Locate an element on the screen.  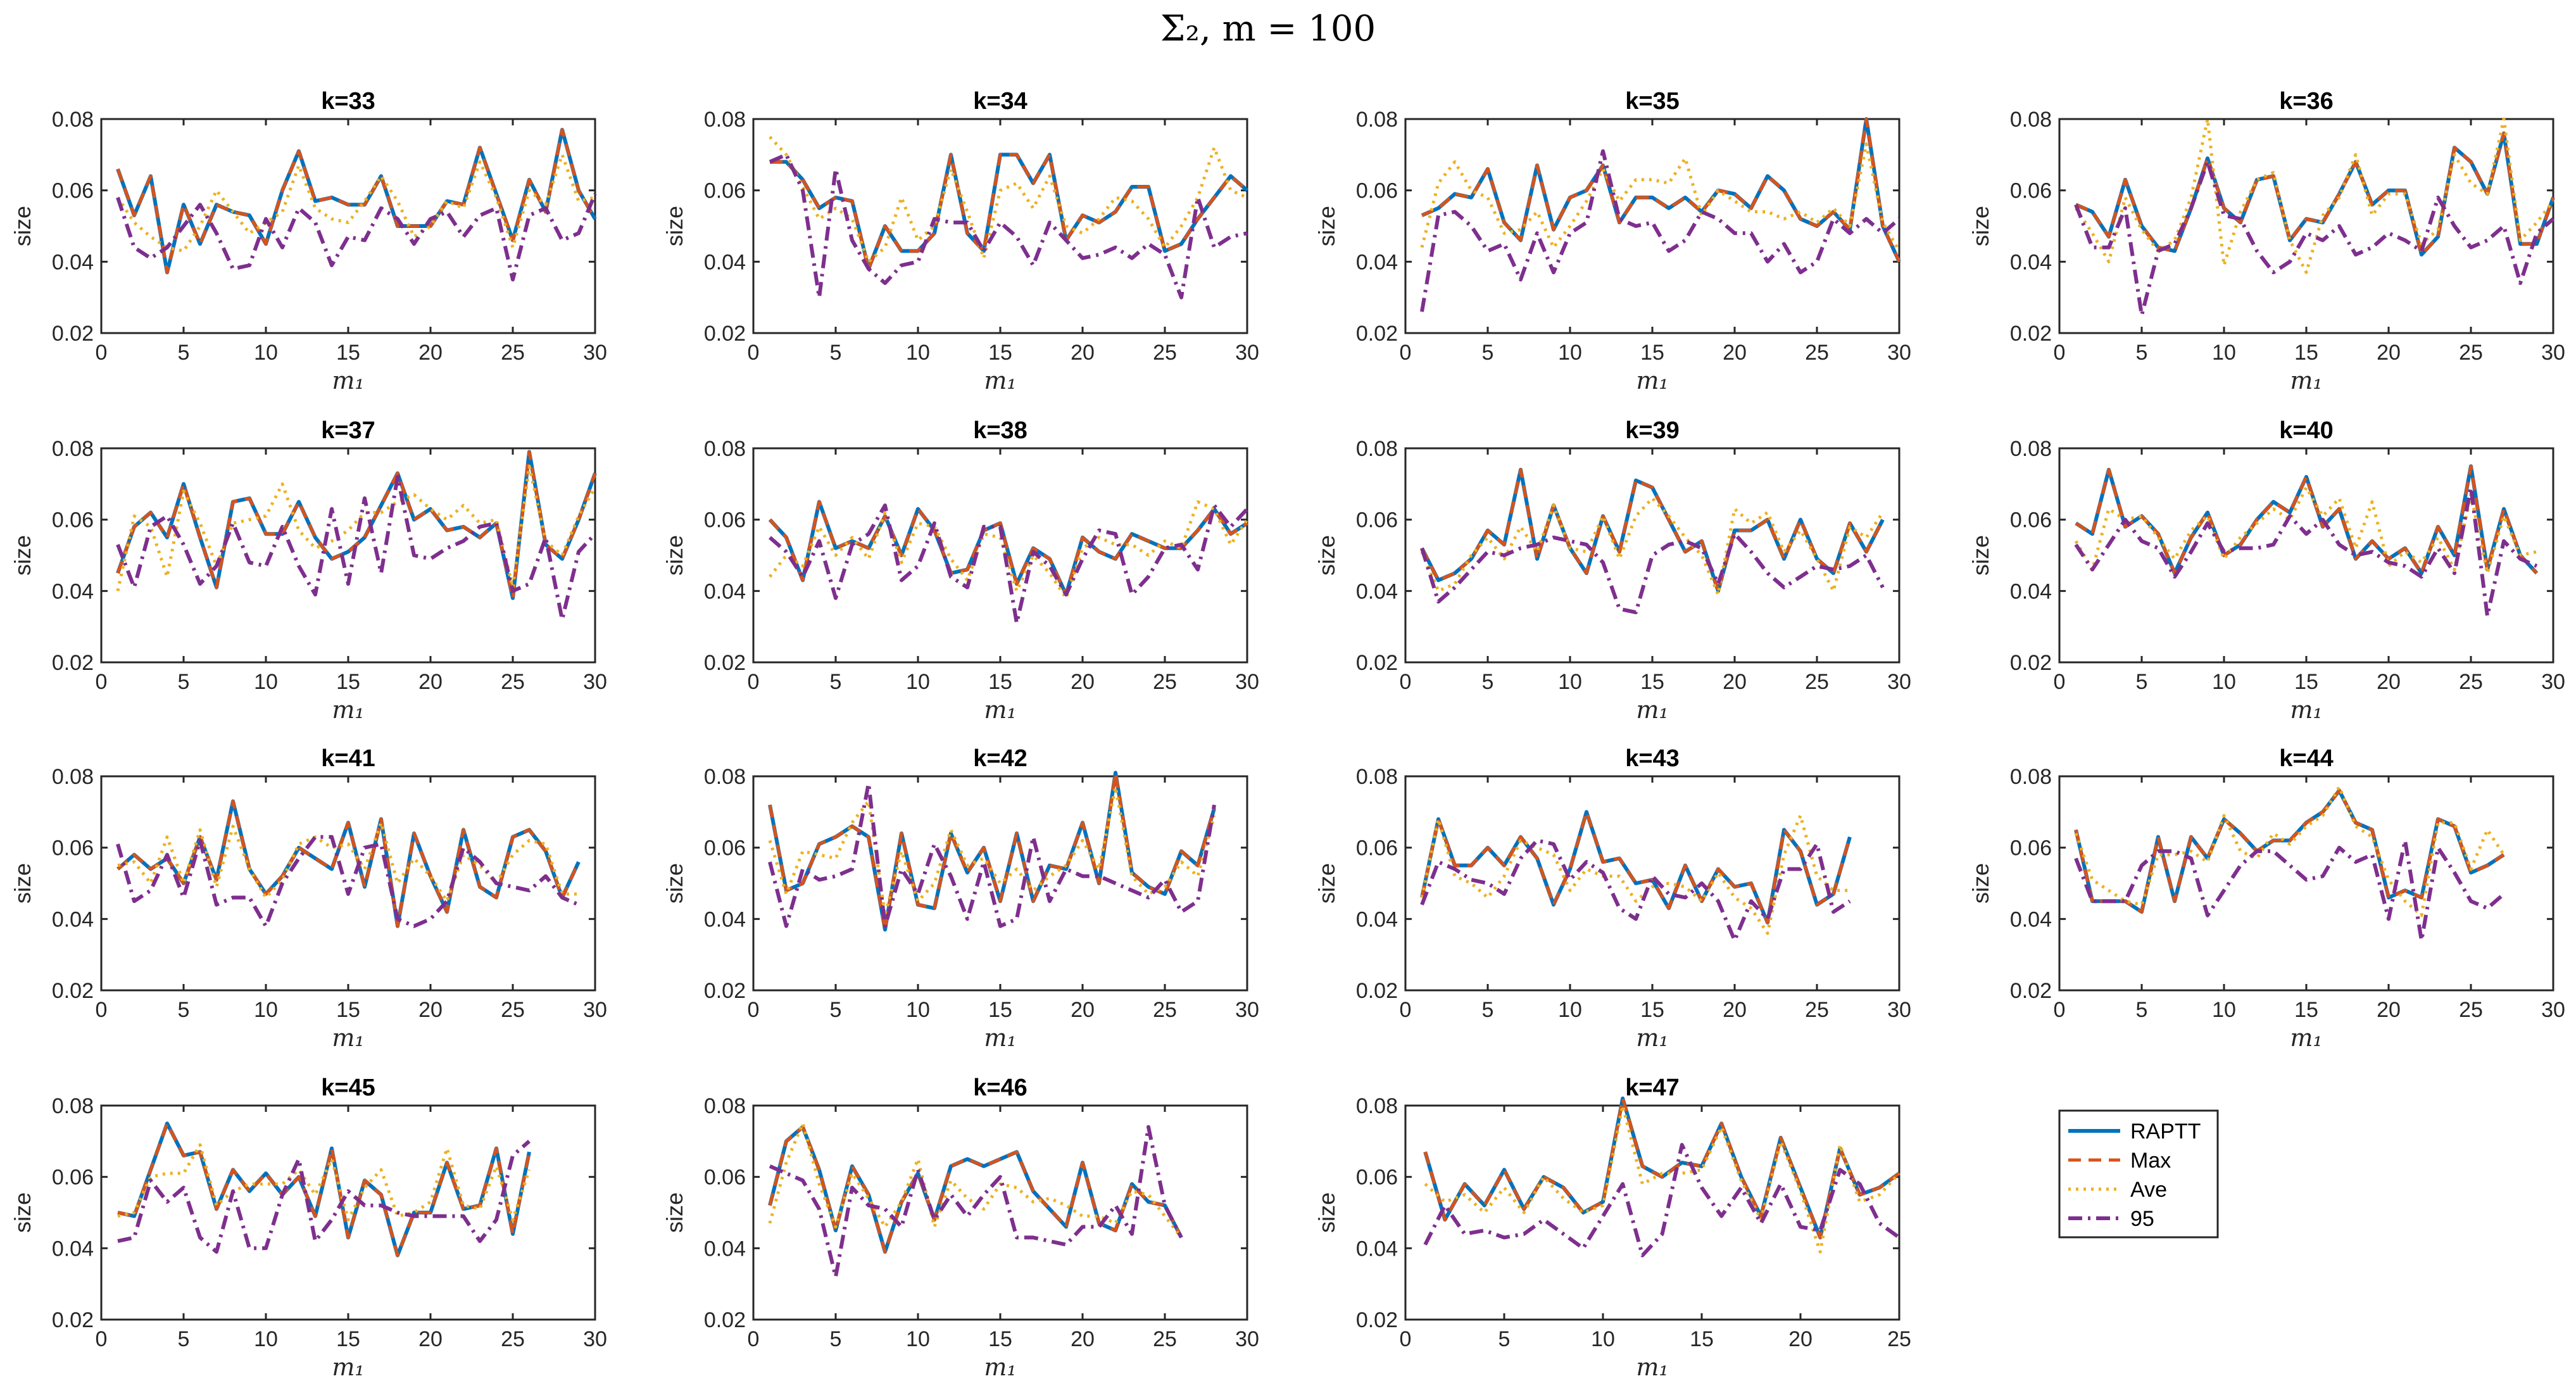
panel-k-34: k=34 0.02 0.04 0.06 0.08 0 5 10 15 20 25 30 size m₁ is located at coordinates (960, 241).